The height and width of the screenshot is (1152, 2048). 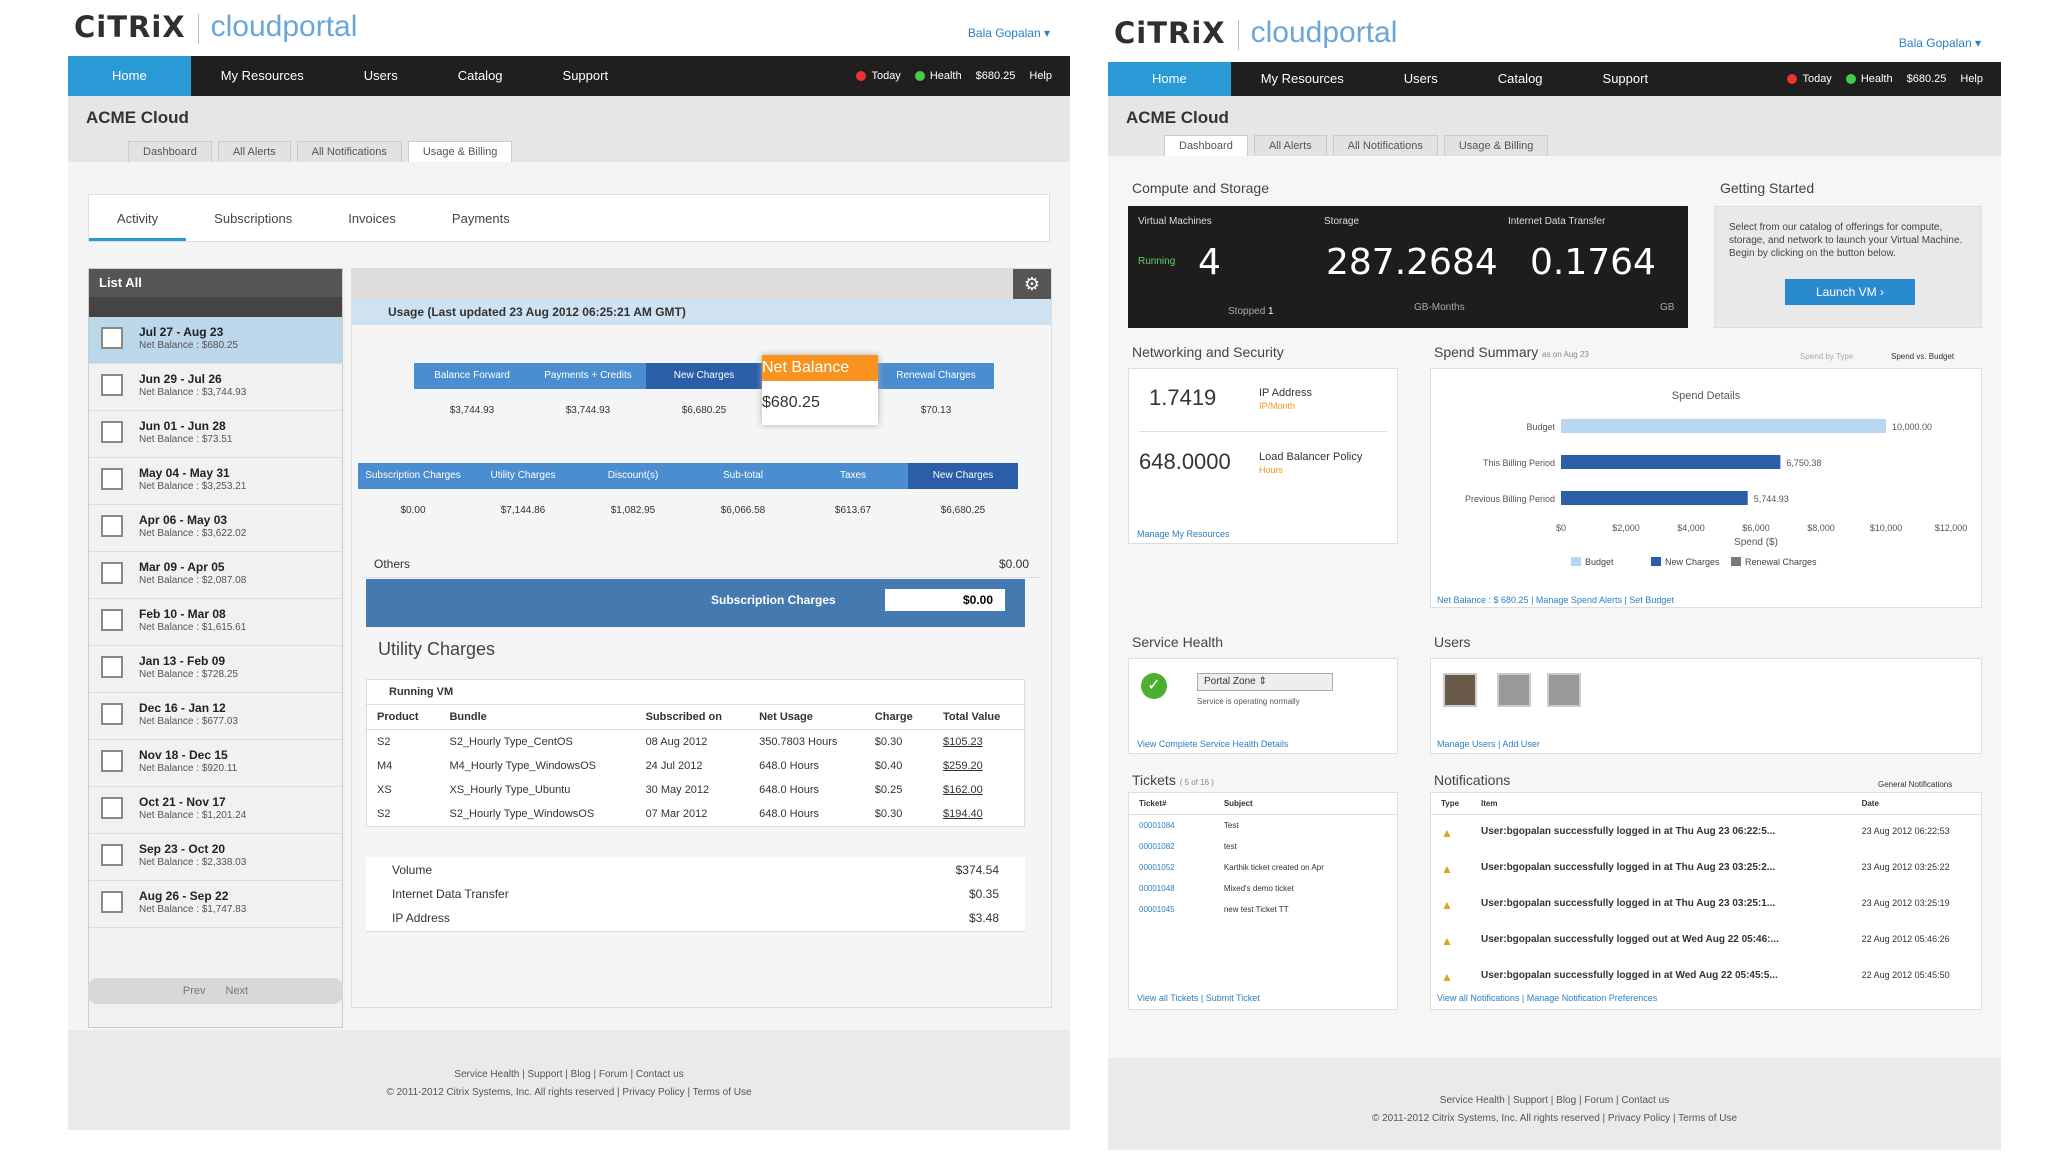 What do you see at coordinates (633, 498) in the screenshot?
I see `charge-cell: Discount(s) $1,082.95` at bounding box center [633, 498].